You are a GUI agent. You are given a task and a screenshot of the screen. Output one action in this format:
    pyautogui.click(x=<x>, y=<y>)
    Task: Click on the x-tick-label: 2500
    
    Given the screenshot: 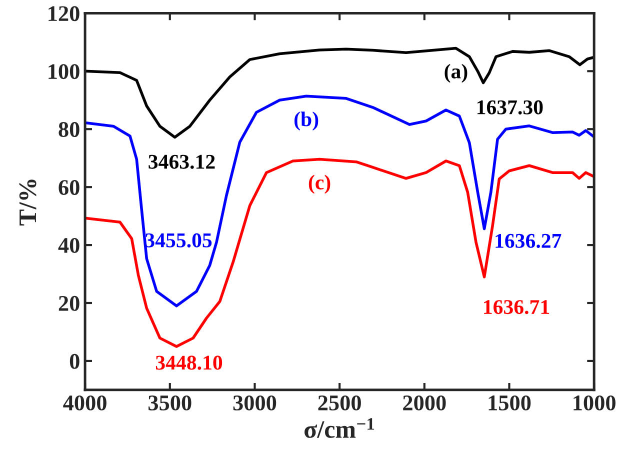 What is the action you would take?
    pyautogui.click(x=339, y=402)
    